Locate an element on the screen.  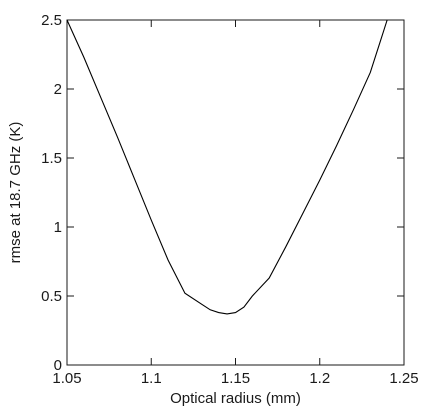
x-tick-label: 1.15 is located at coordinates (235, 378).